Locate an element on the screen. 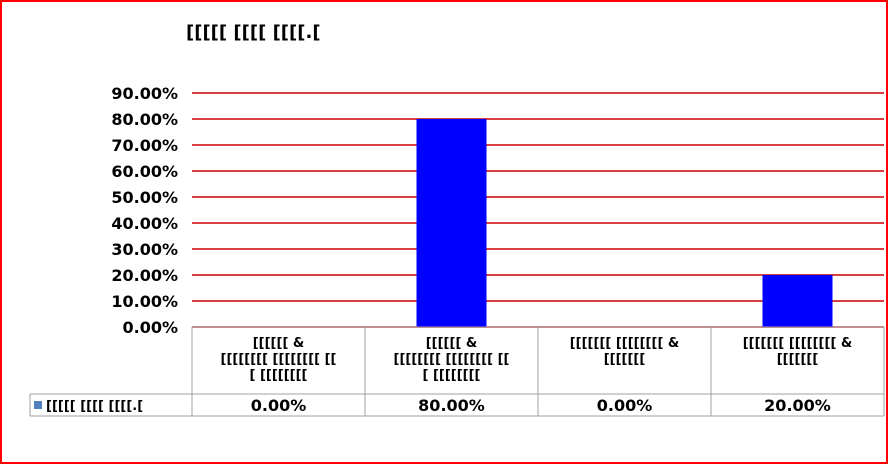  y-tick-label: 60.00% is located at coordinates (144, 171).